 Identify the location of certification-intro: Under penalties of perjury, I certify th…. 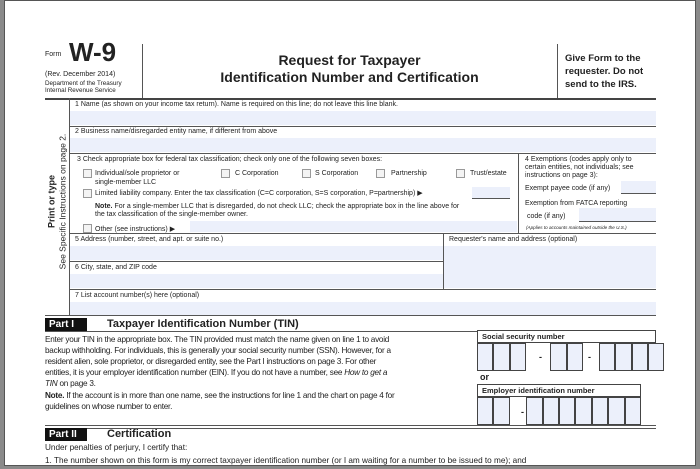
(116, 447).